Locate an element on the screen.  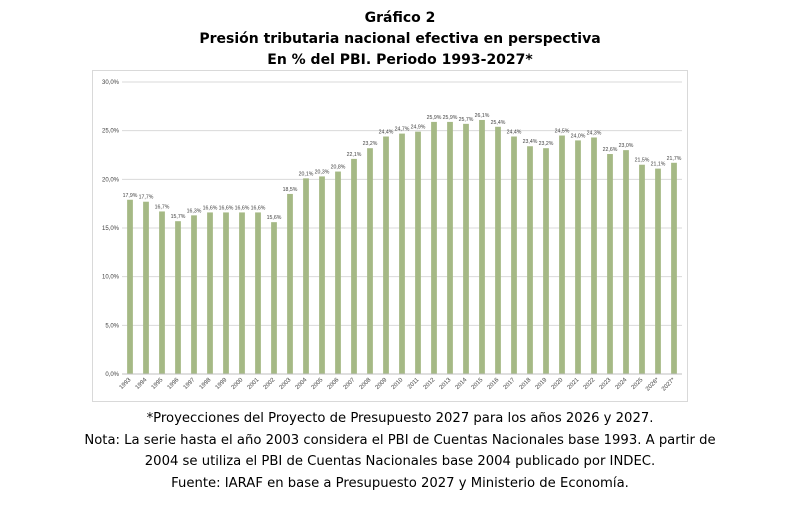
y-tick-label: 20,0% is located at coordinates (111, 180).